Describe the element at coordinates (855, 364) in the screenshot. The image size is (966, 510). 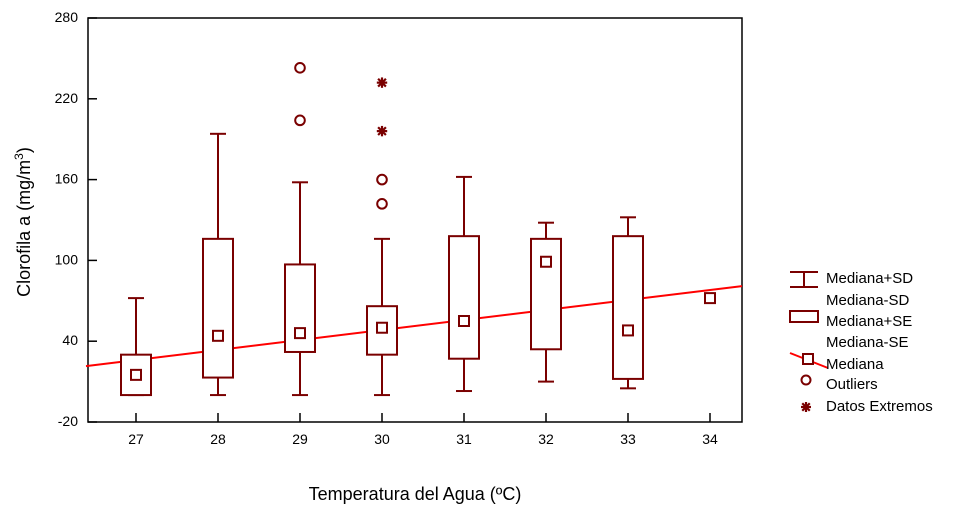
I see `legend-item-label: Mediana` at that location.